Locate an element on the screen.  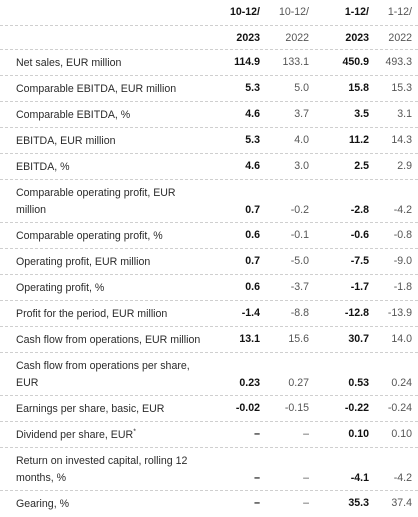
value-cell: -8.8 is located at coordinates (299, 313).